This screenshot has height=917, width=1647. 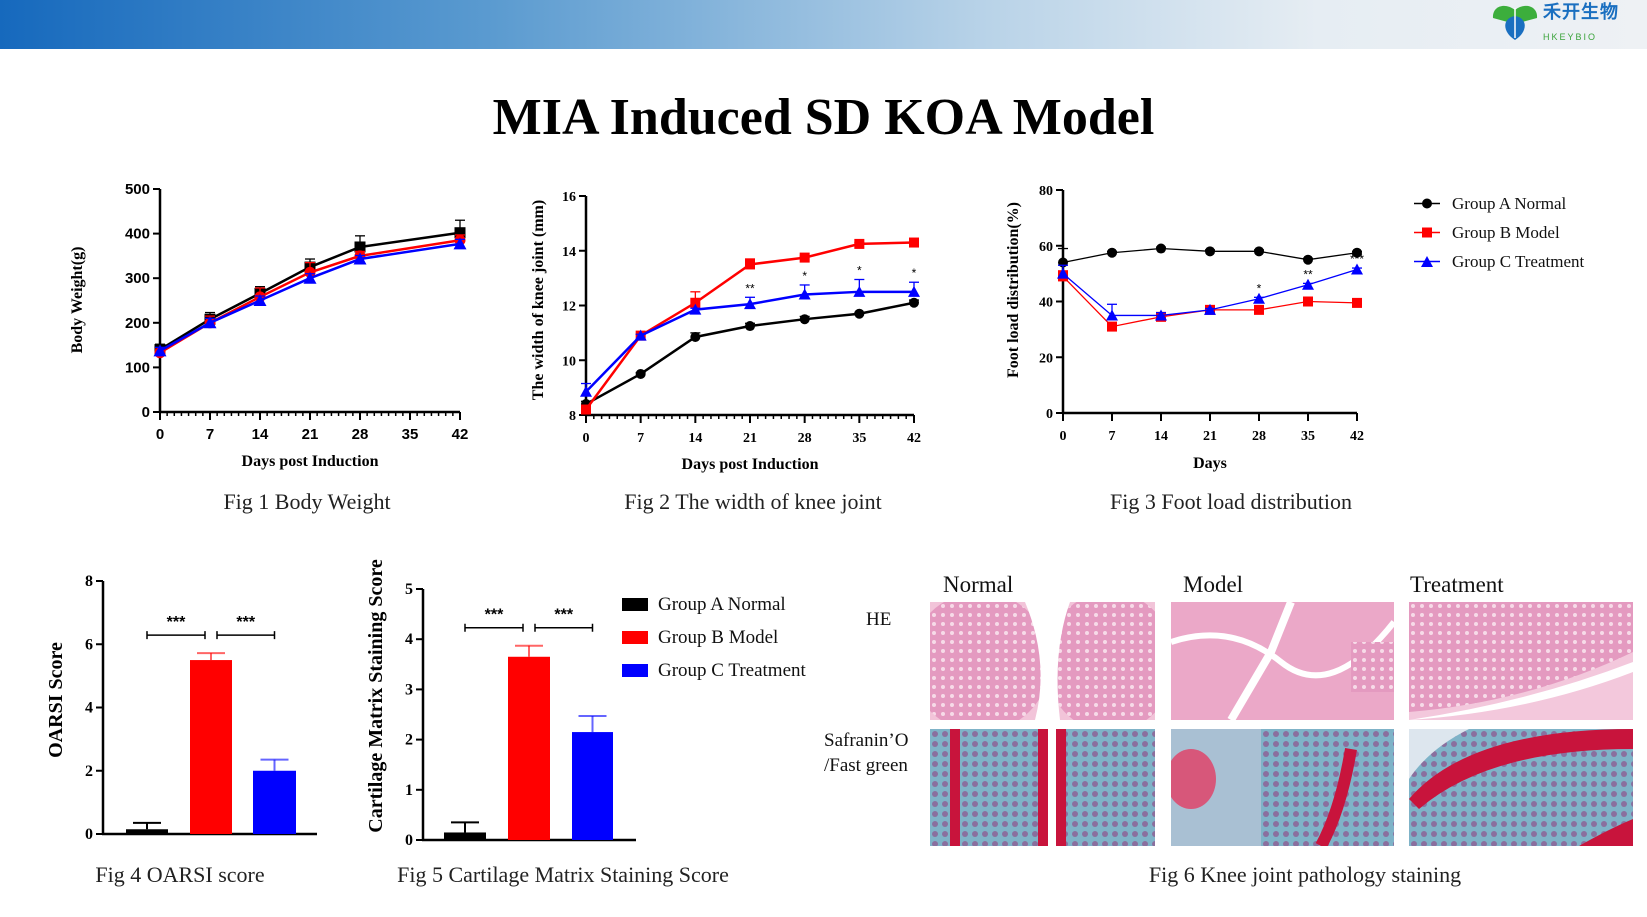 What do you see at coordinates (1570, 37) in the screenshot?
I see `logo-text-en: HKEYBIO` at bounding box center [1570, 37].